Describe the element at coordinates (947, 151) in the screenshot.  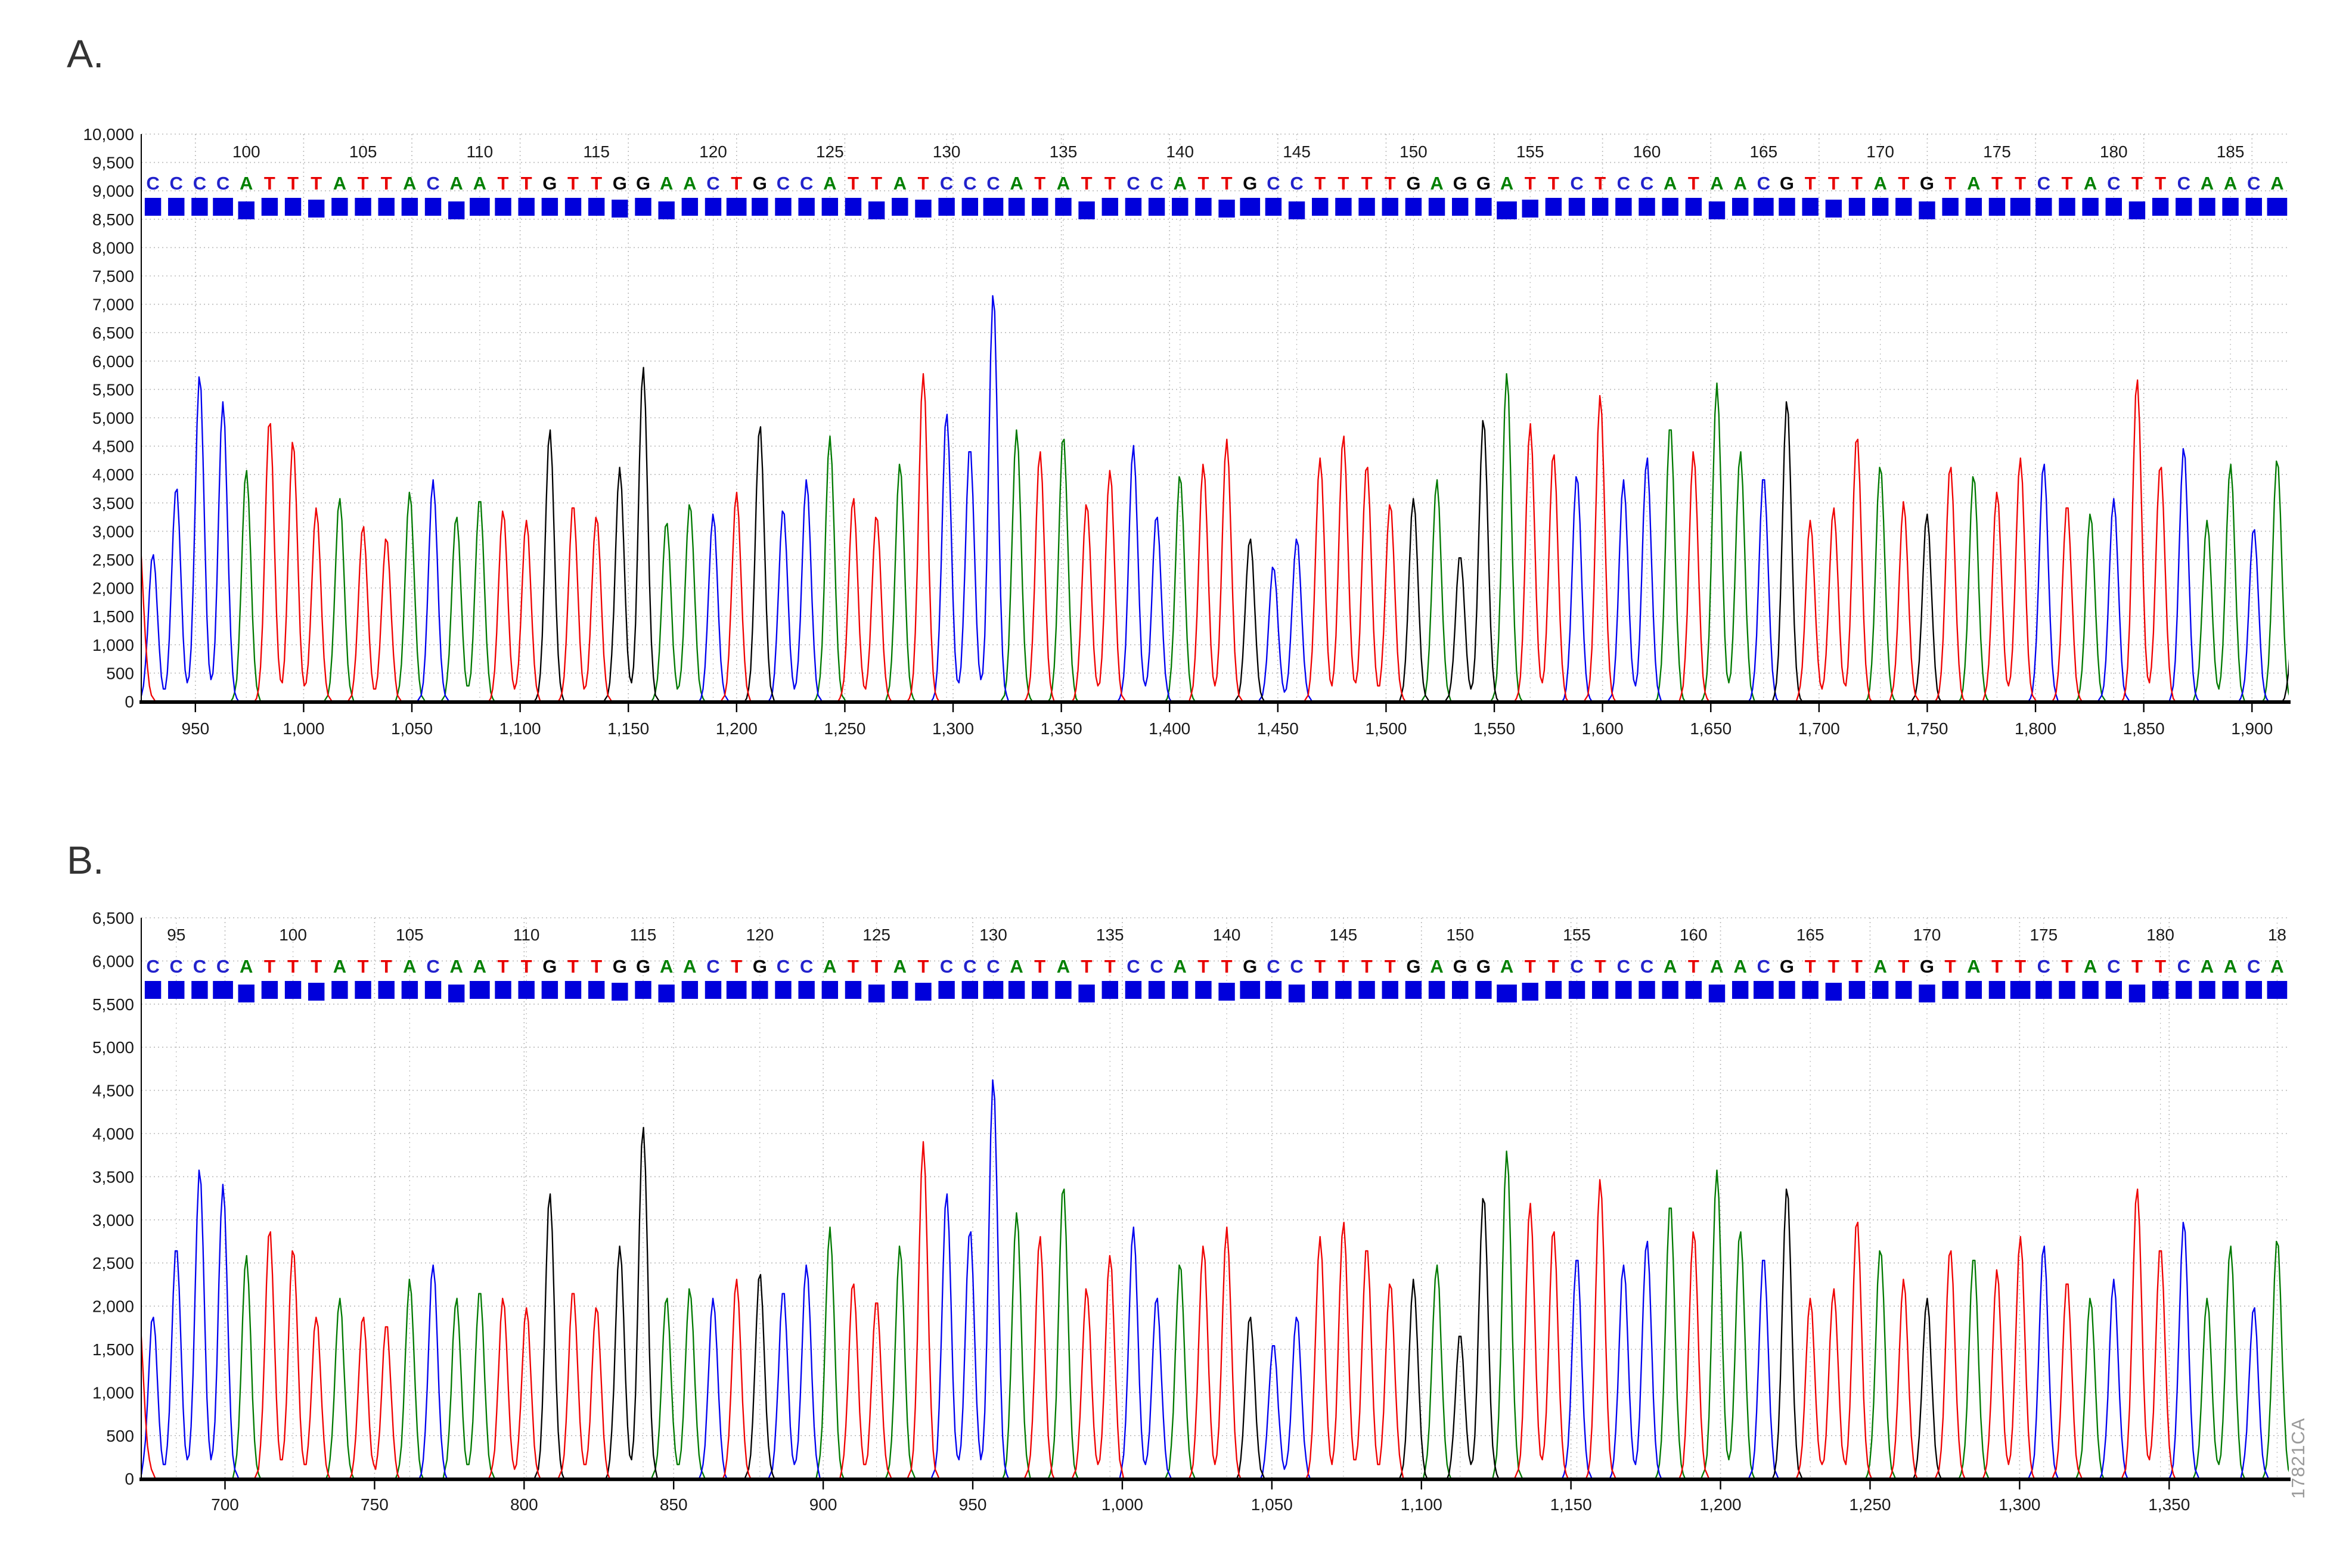
I see `ruler-label: 130` at that location.